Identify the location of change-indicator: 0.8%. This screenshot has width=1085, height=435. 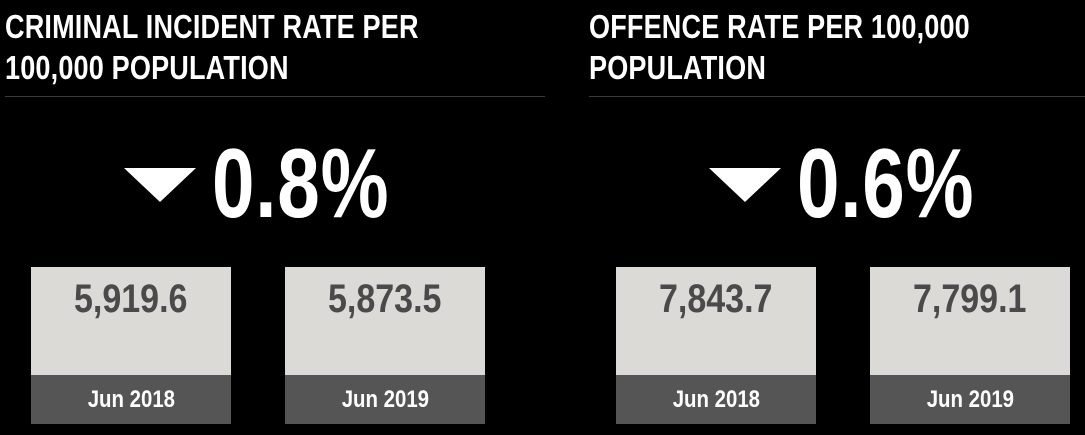
(281, 183).